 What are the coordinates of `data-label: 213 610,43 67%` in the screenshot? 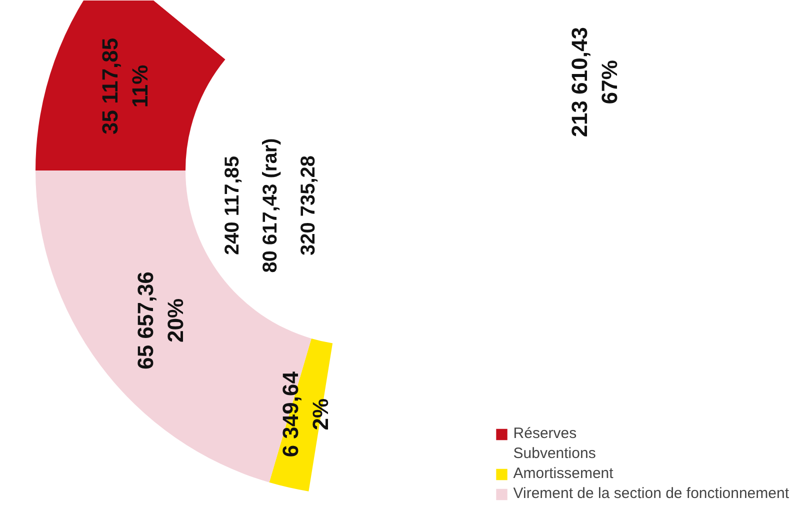 It's located at (594, 82).